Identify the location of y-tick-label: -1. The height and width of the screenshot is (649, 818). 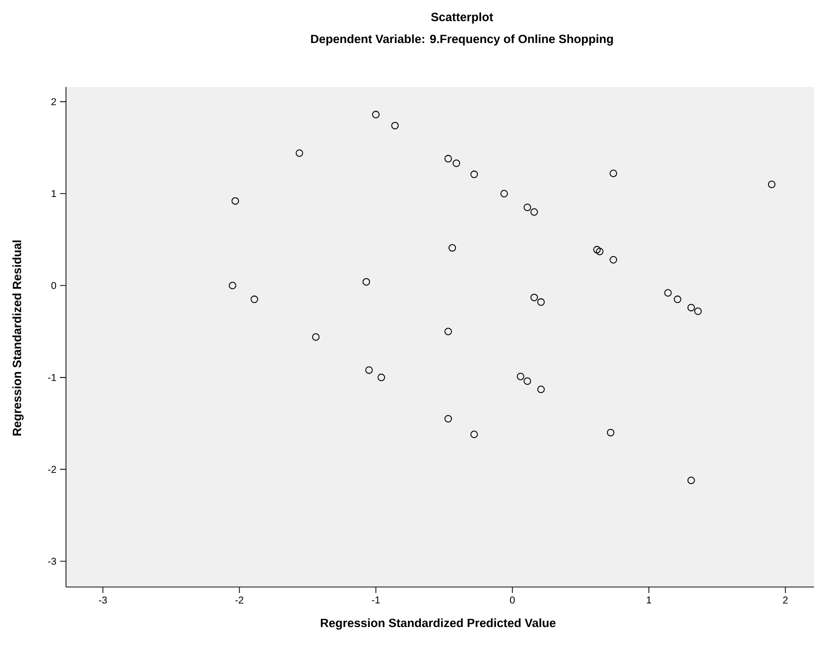
(52, 377).